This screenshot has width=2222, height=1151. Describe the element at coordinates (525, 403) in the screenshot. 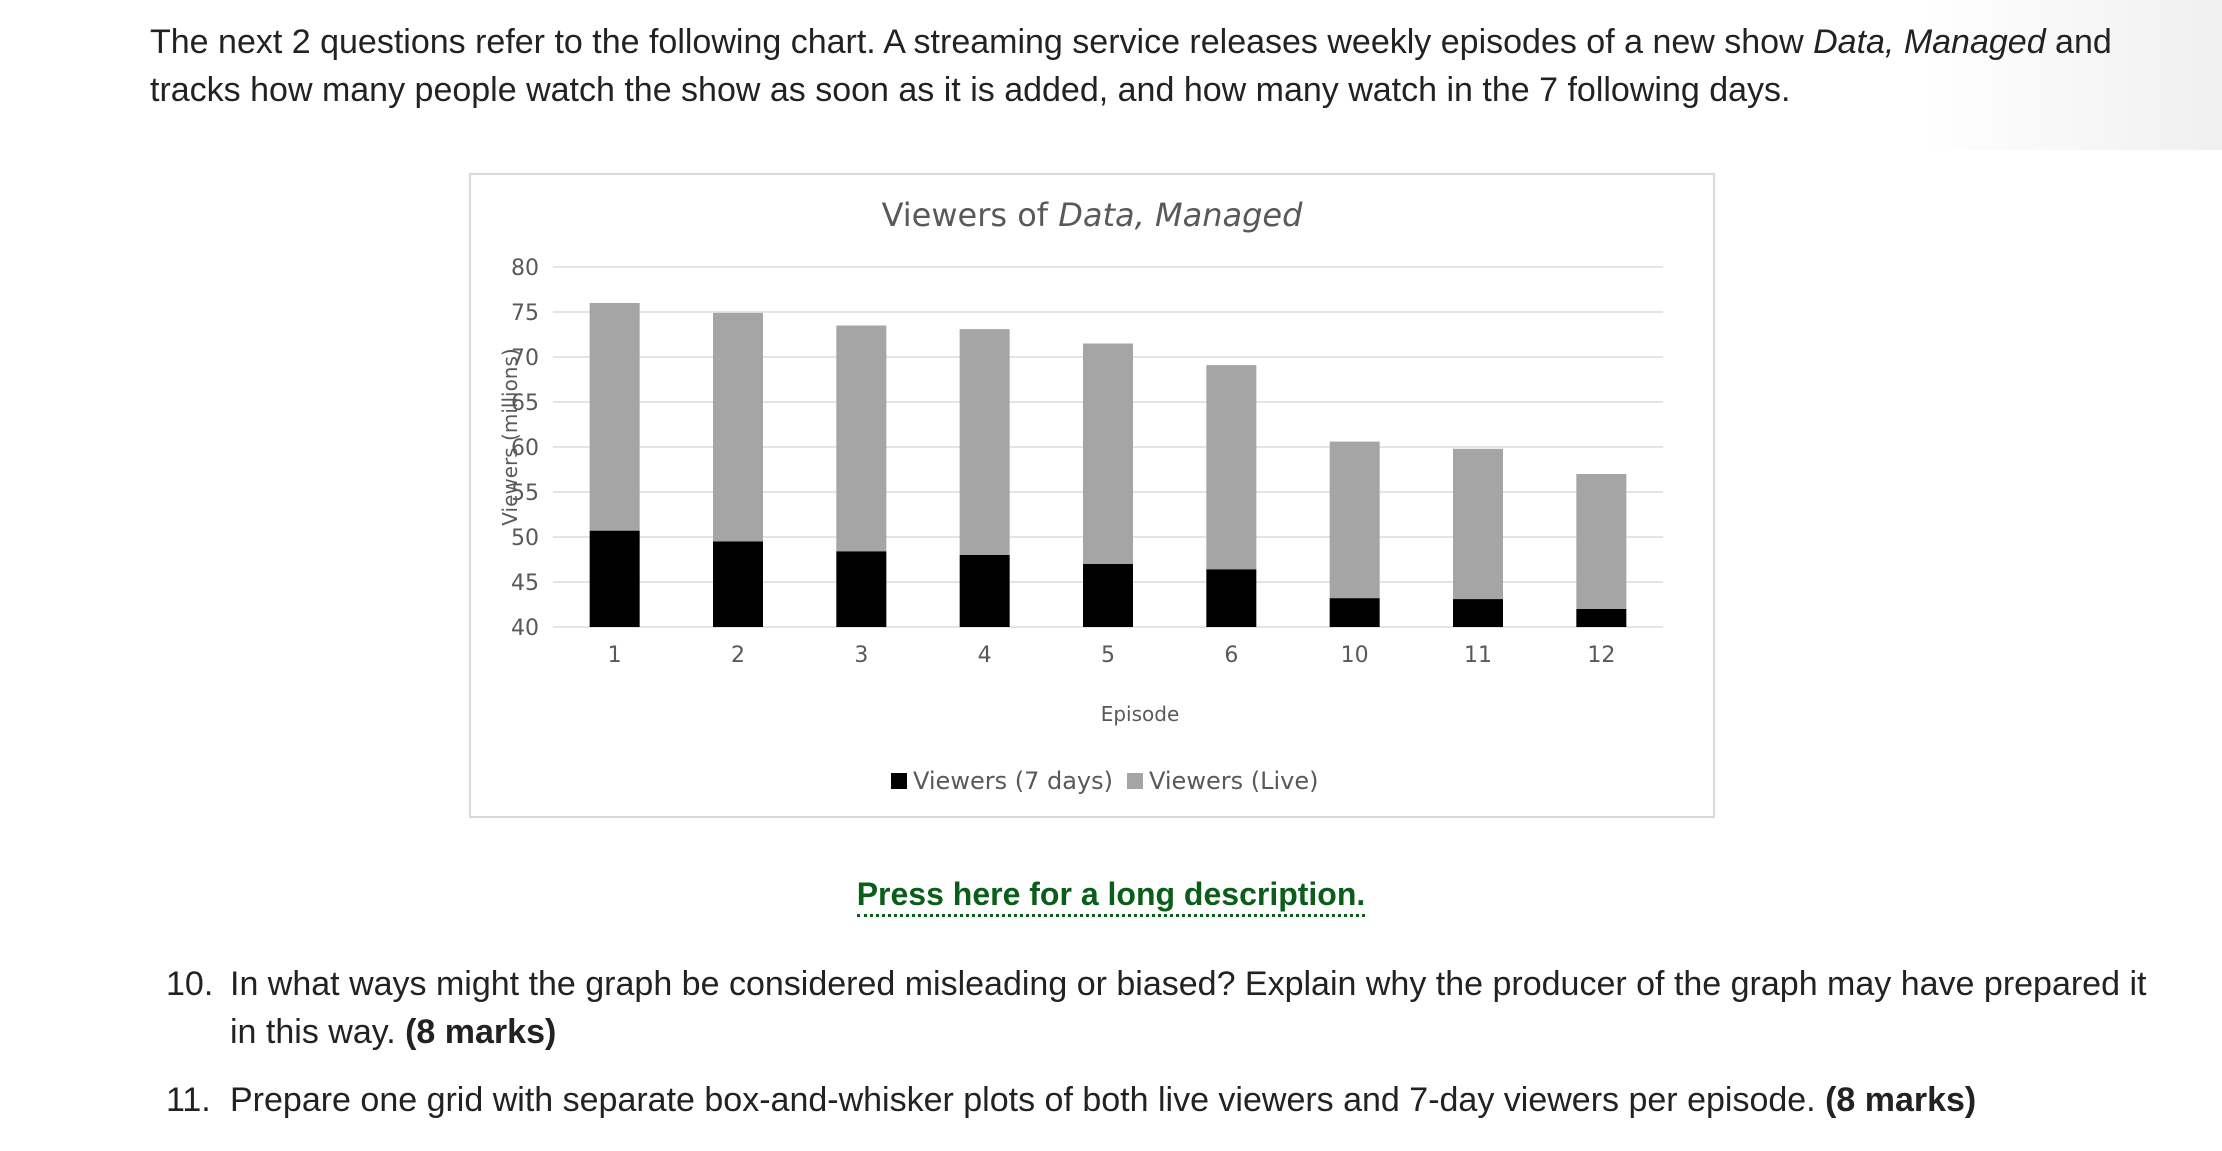

I see `y-tick-65: 65` at that location.